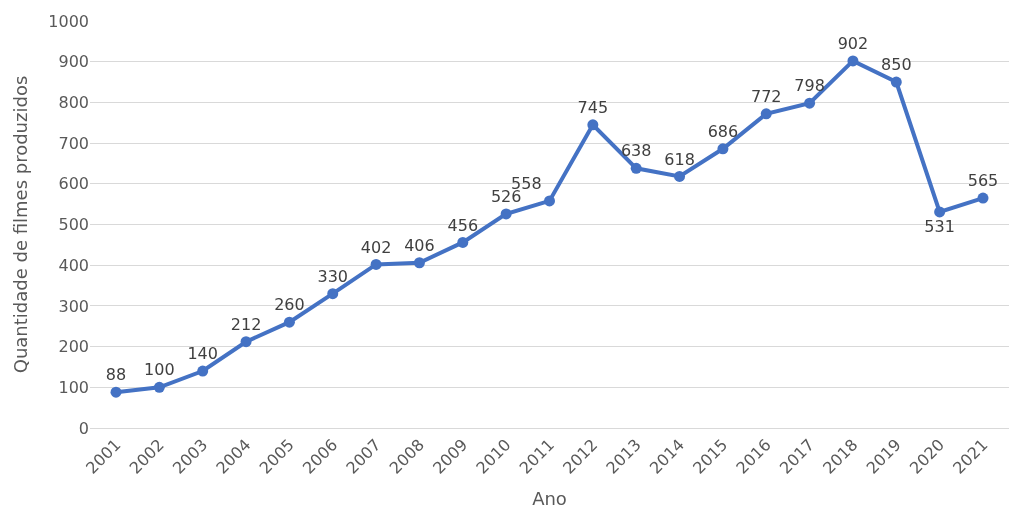 This screenshot has height=518, width=1029. What do you see at coordinates (21, 224) in the screenshot?
I see `y-axis-title: Quantidade de filmes produzidos` at bounding box center [21, 224].